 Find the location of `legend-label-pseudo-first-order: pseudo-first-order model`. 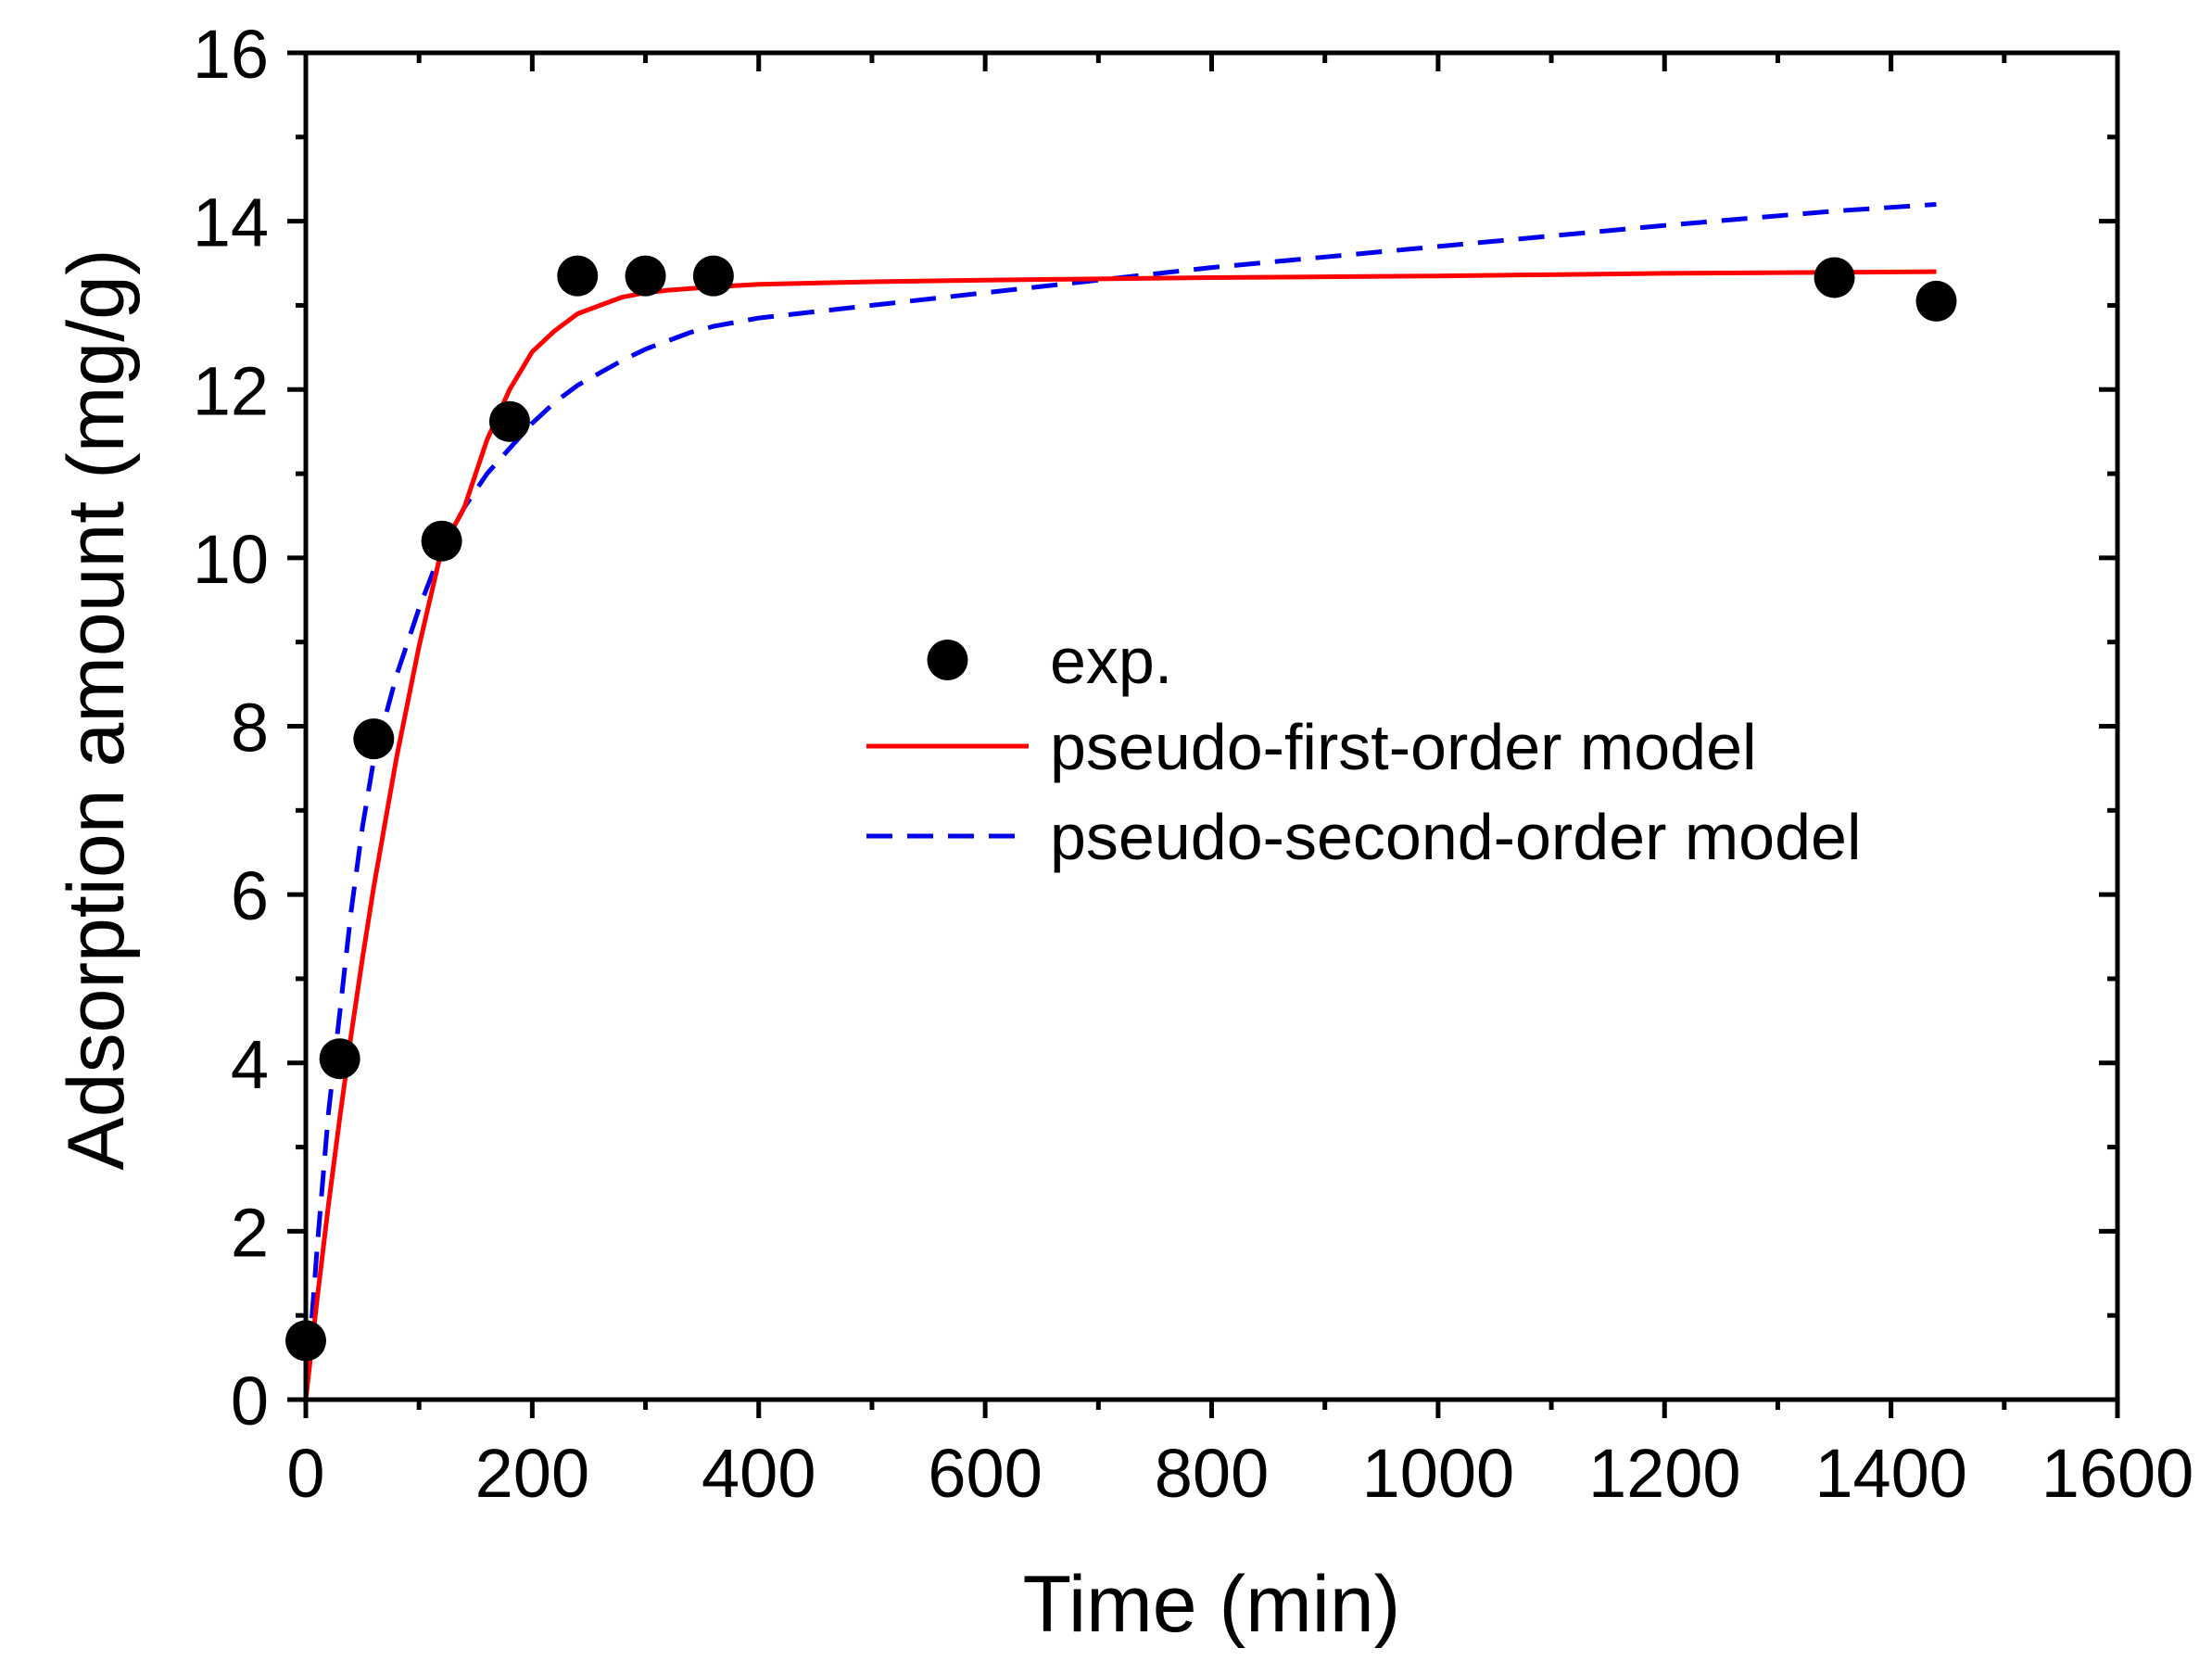

legend-label-pseudo-first-order: pseudo-first-order model is located at coordinates (1403, 747).